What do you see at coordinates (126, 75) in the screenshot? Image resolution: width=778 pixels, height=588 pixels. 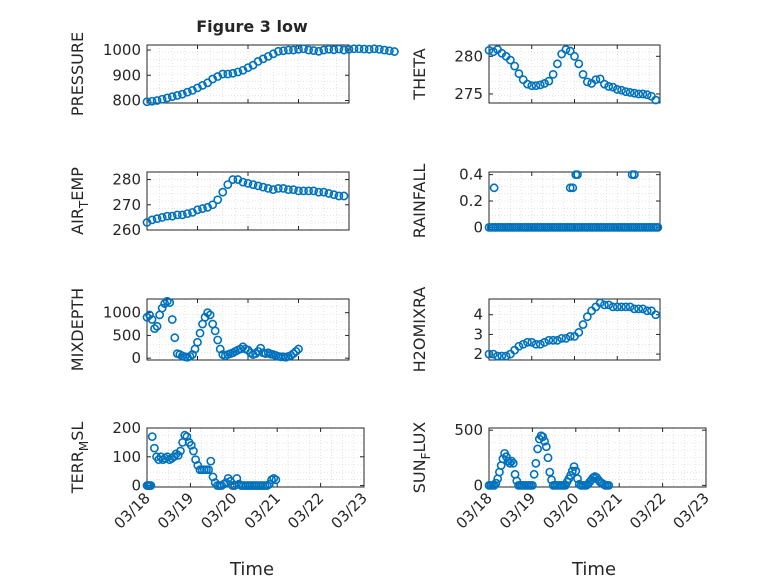 I see `y-tick-label: 900` at bounding box center [126, 75].